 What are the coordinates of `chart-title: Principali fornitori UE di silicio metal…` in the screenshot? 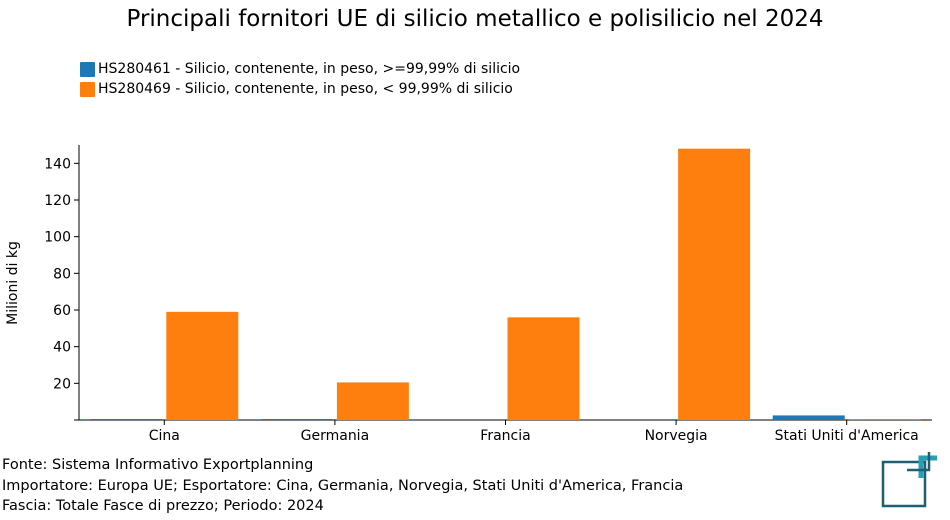 It's located at (475, 19).